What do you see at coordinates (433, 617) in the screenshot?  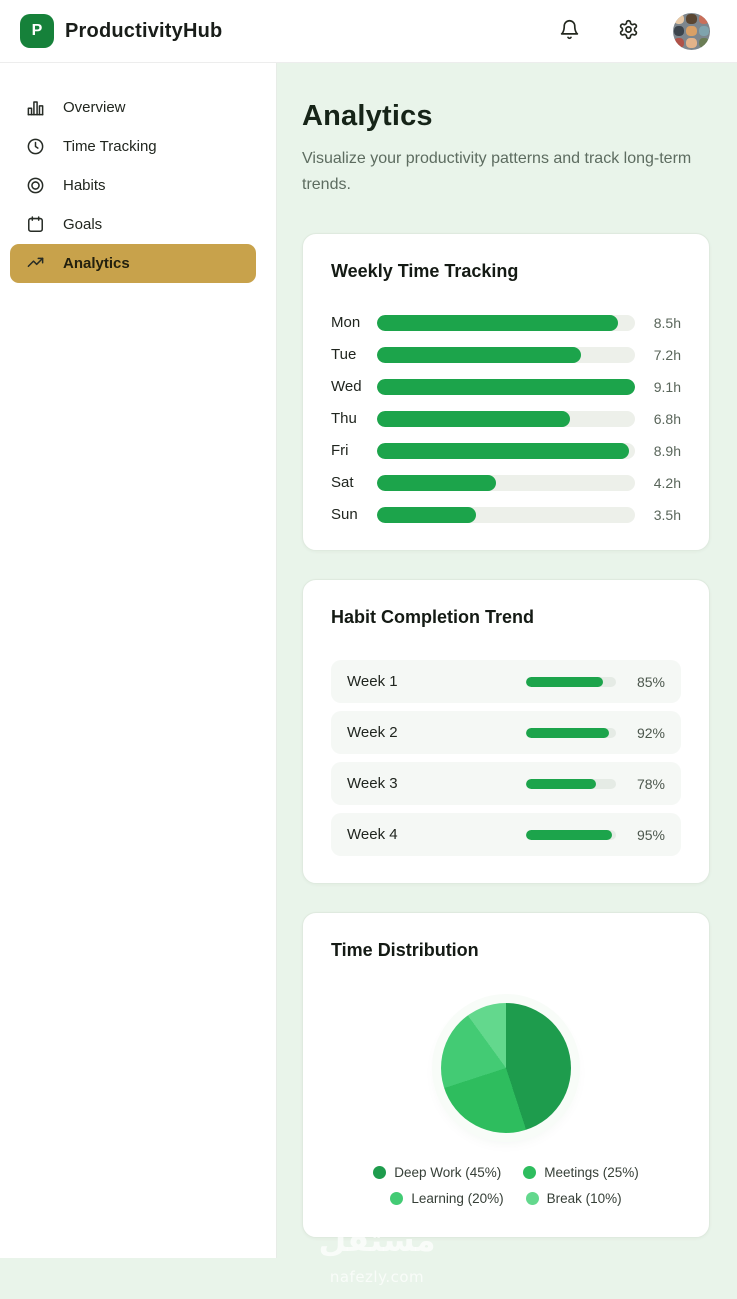 I see `card-title-habit: Habit Completion Trend` at bounding box center [433, 617].